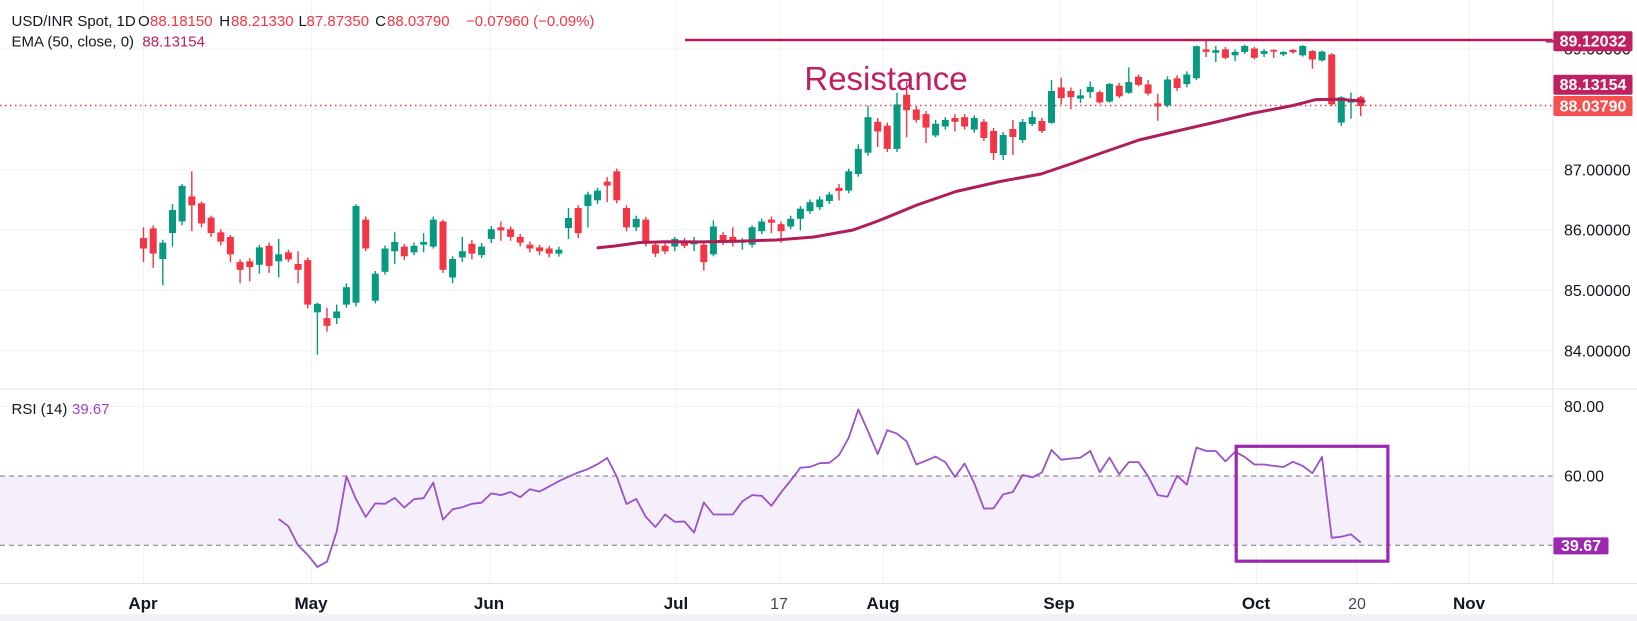 This screenshot has height=621, width=1637. I want to click on svg-text: 80.00, so click(1584, 407).